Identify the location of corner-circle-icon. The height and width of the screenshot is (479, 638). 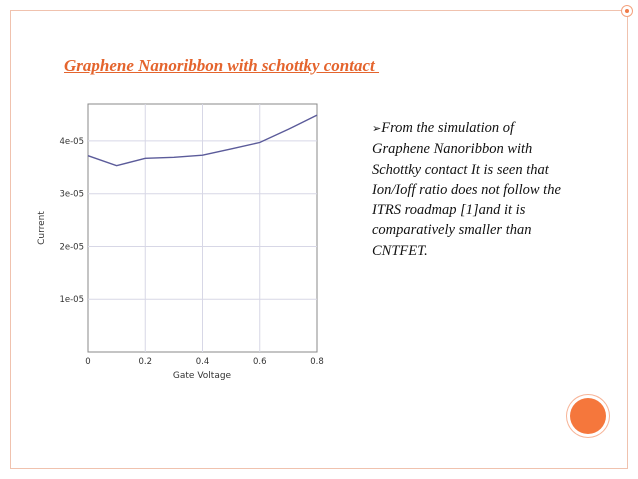
(627, 11).